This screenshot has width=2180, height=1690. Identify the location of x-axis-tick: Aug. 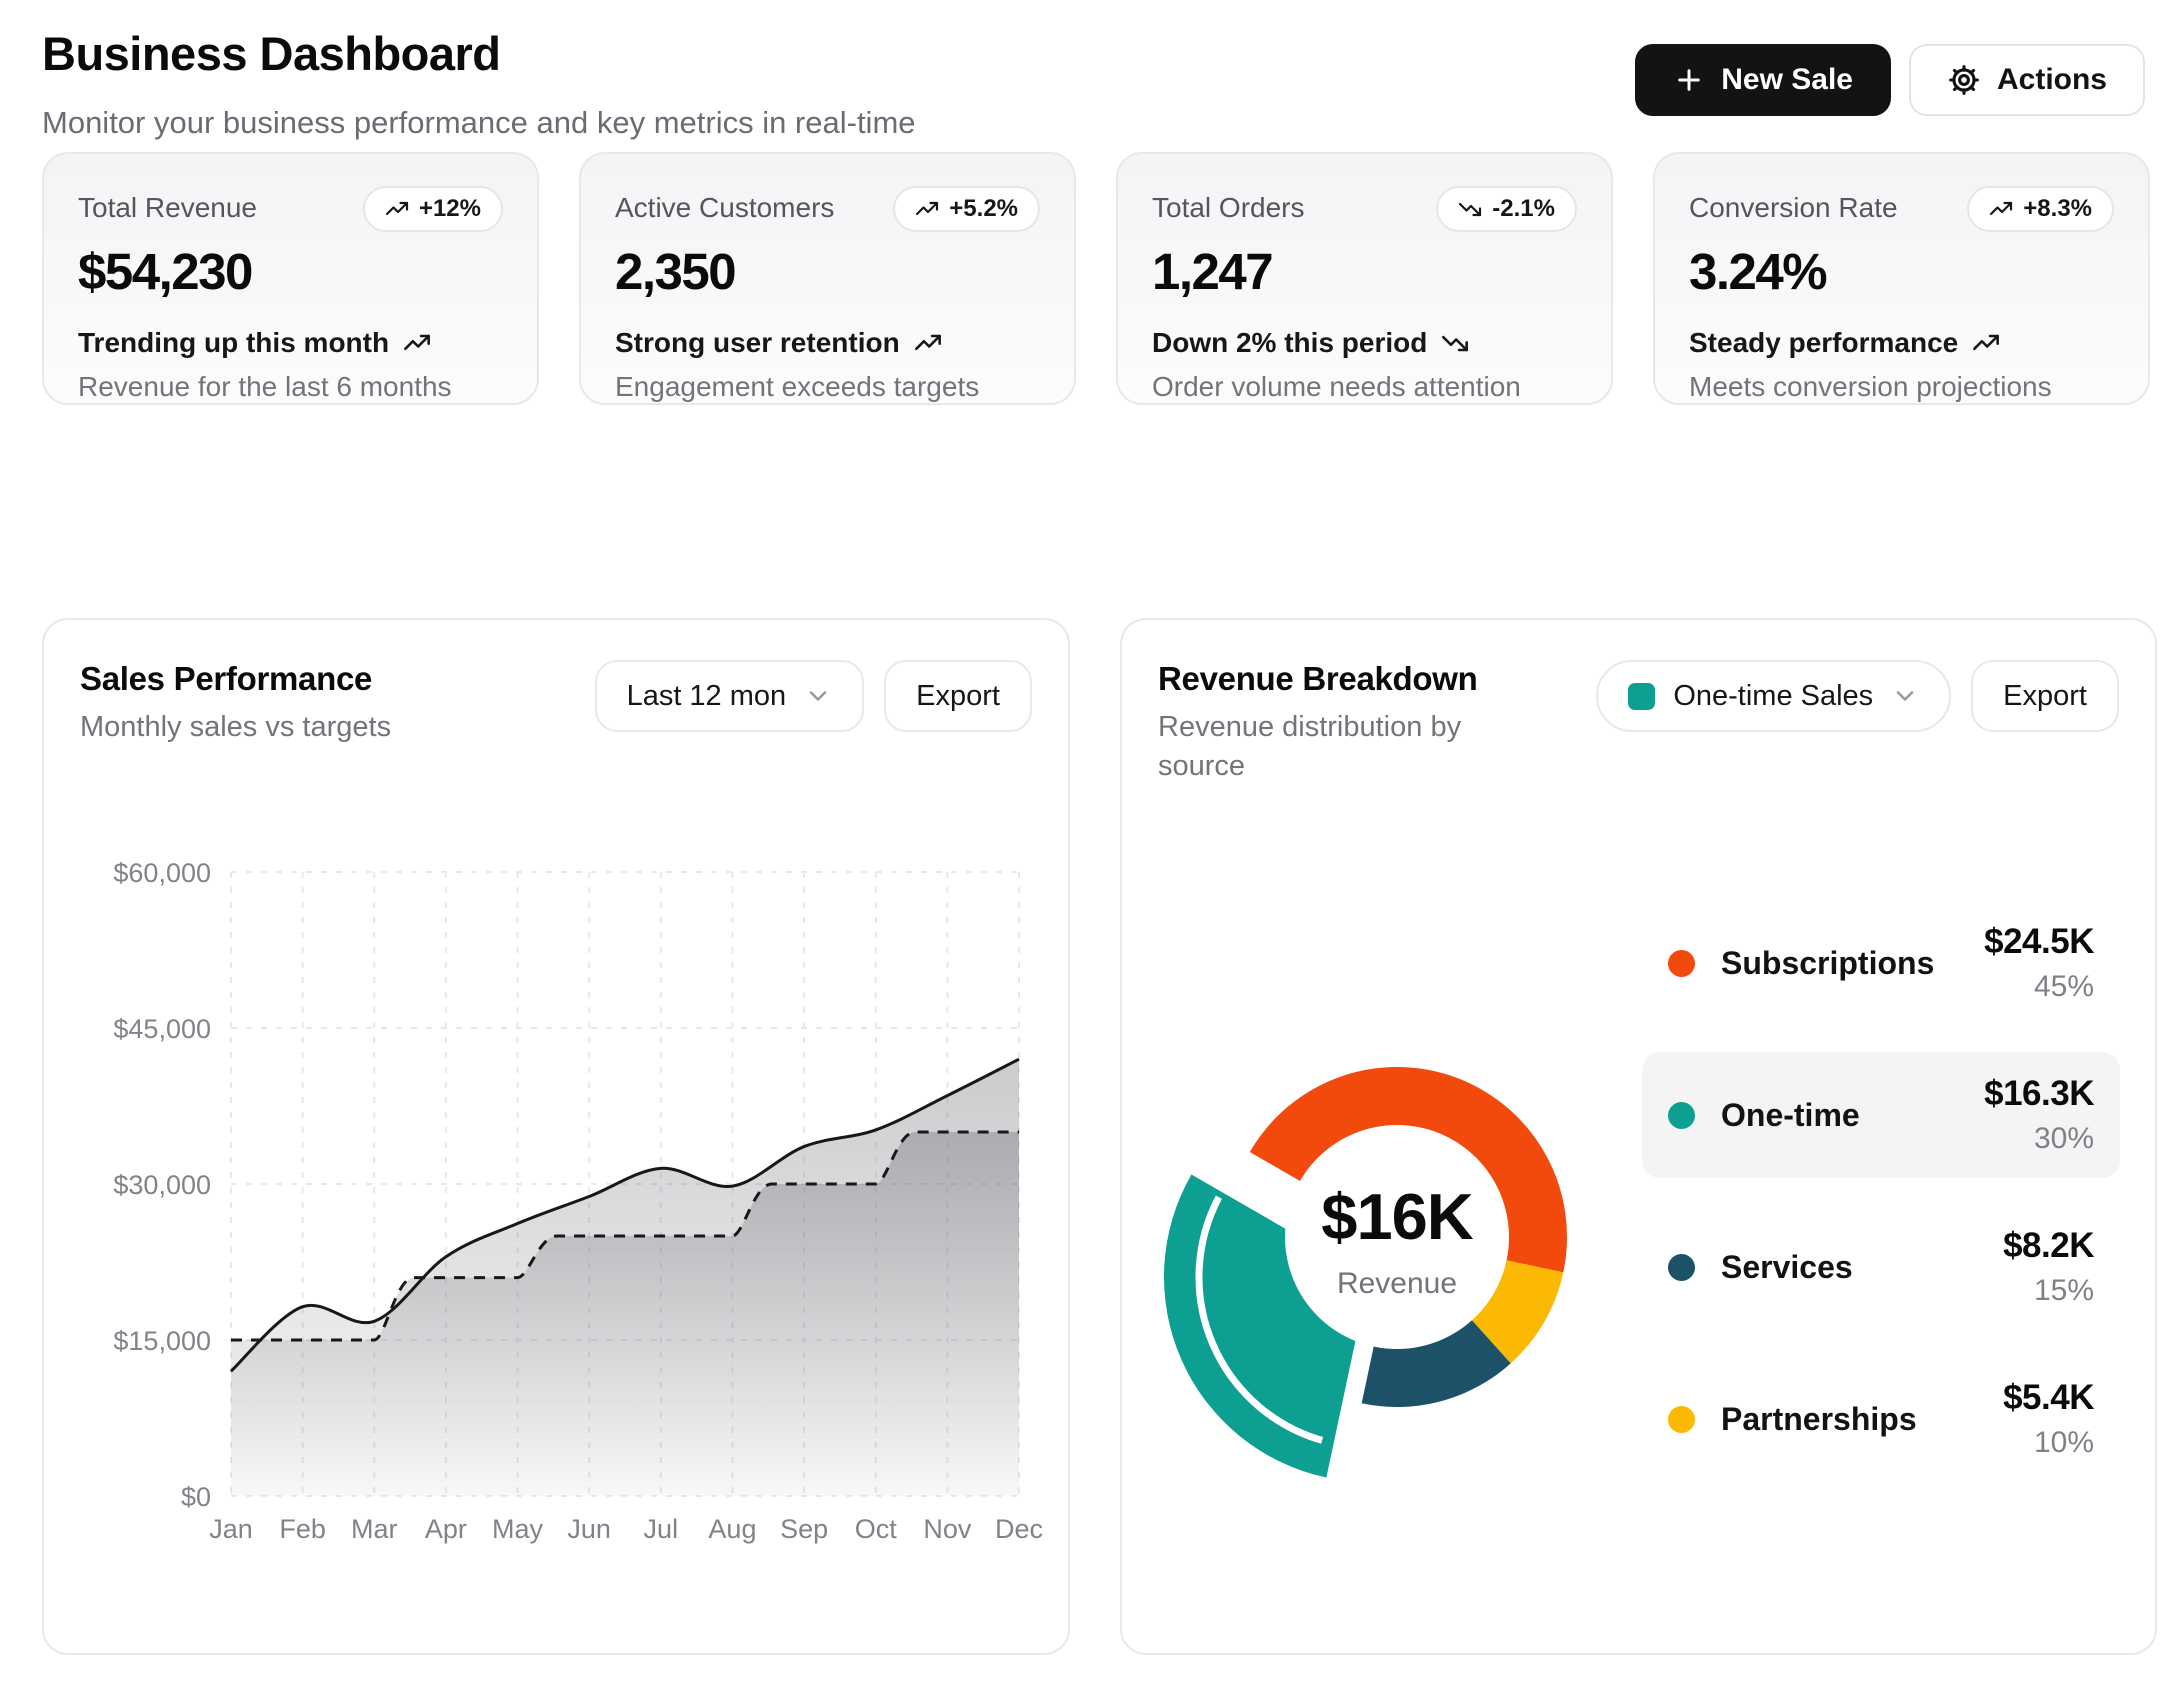
(732, 1529).